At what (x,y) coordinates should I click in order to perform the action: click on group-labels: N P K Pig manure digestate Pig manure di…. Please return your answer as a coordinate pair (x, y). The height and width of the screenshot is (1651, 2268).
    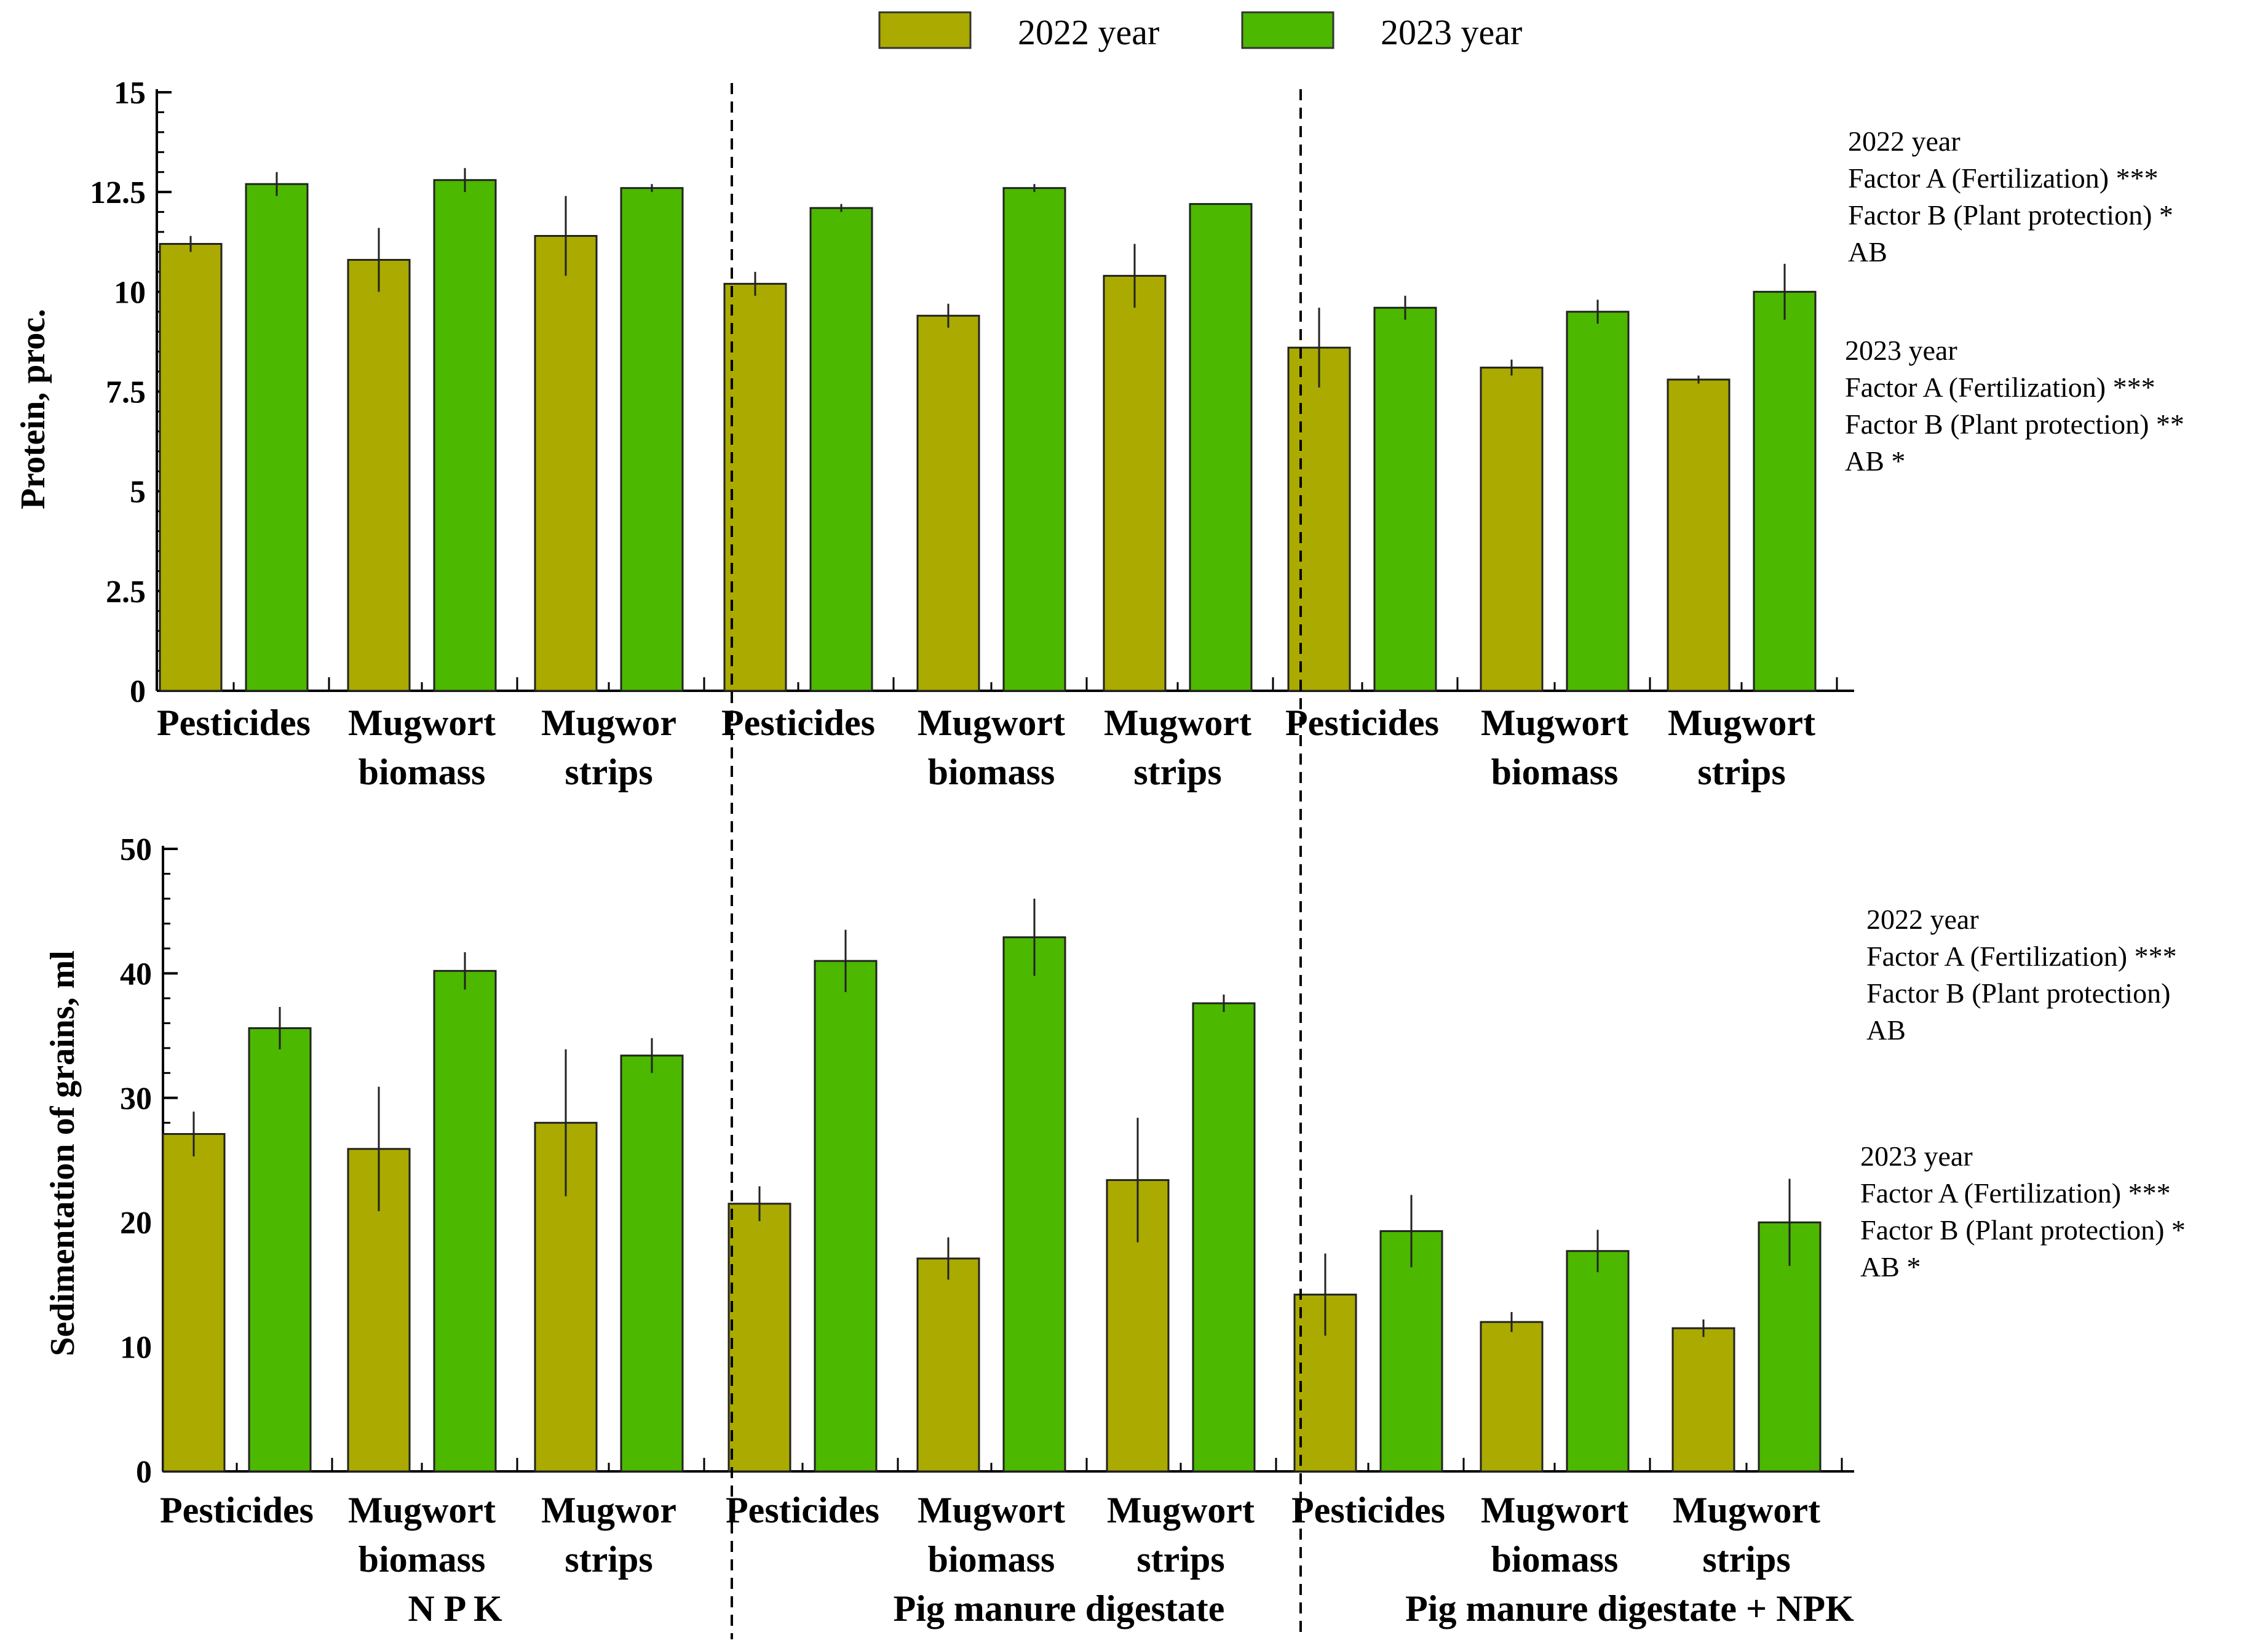
    Looking at the image, I should click on (1131, 1608).